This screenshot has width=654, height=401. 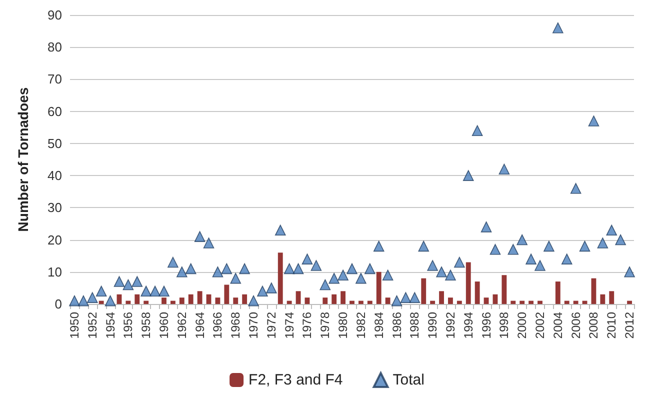 What do you see at coordinates (55, 79) in the screenshot?
I see `y-tick-label: 70` at bounding box center [55, 79].